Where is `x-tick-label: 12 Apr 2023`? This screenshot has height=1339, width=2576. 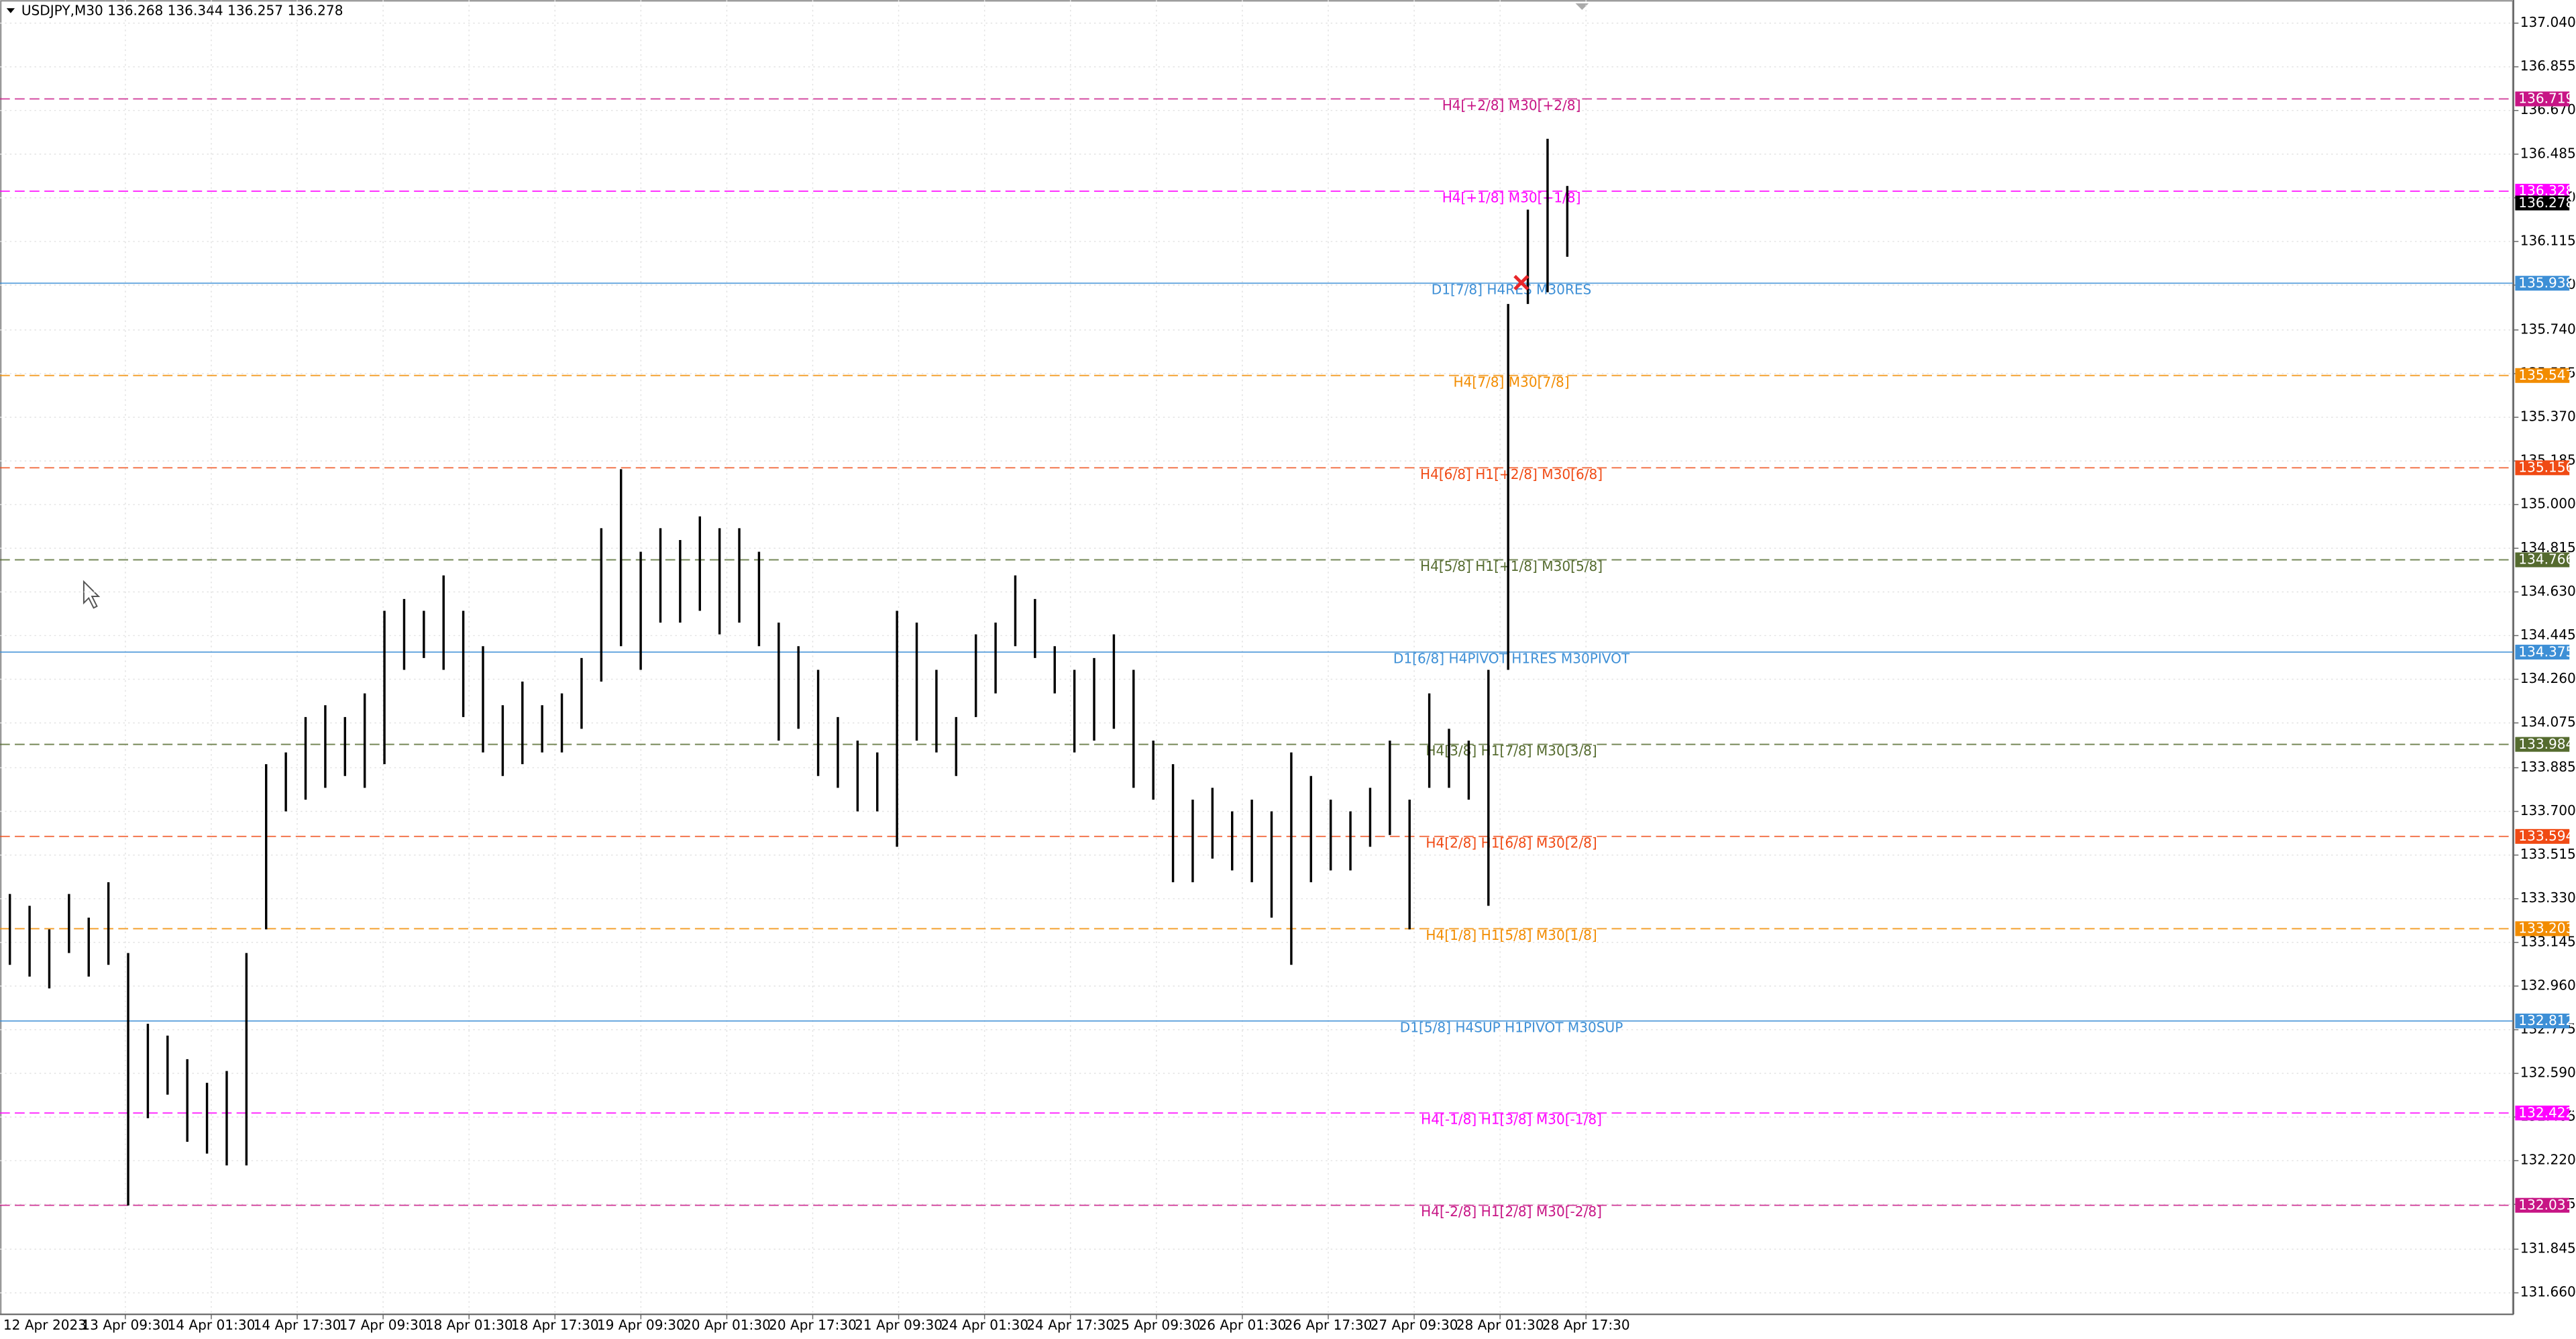 x-tick-label: 12 Apr 2023 is located at coordinates (45, 1325).